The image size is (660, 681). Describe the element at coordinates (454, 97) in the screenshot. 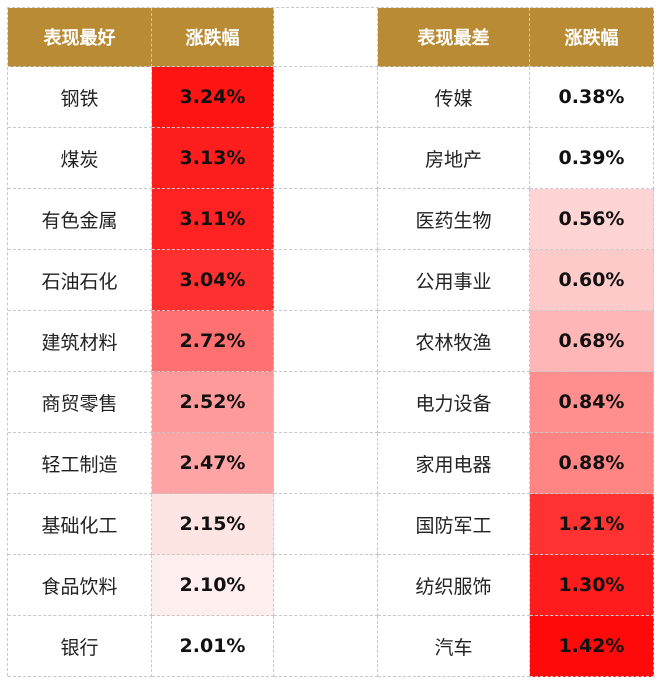

I see `worst-sector-name: 传媒` at that location.